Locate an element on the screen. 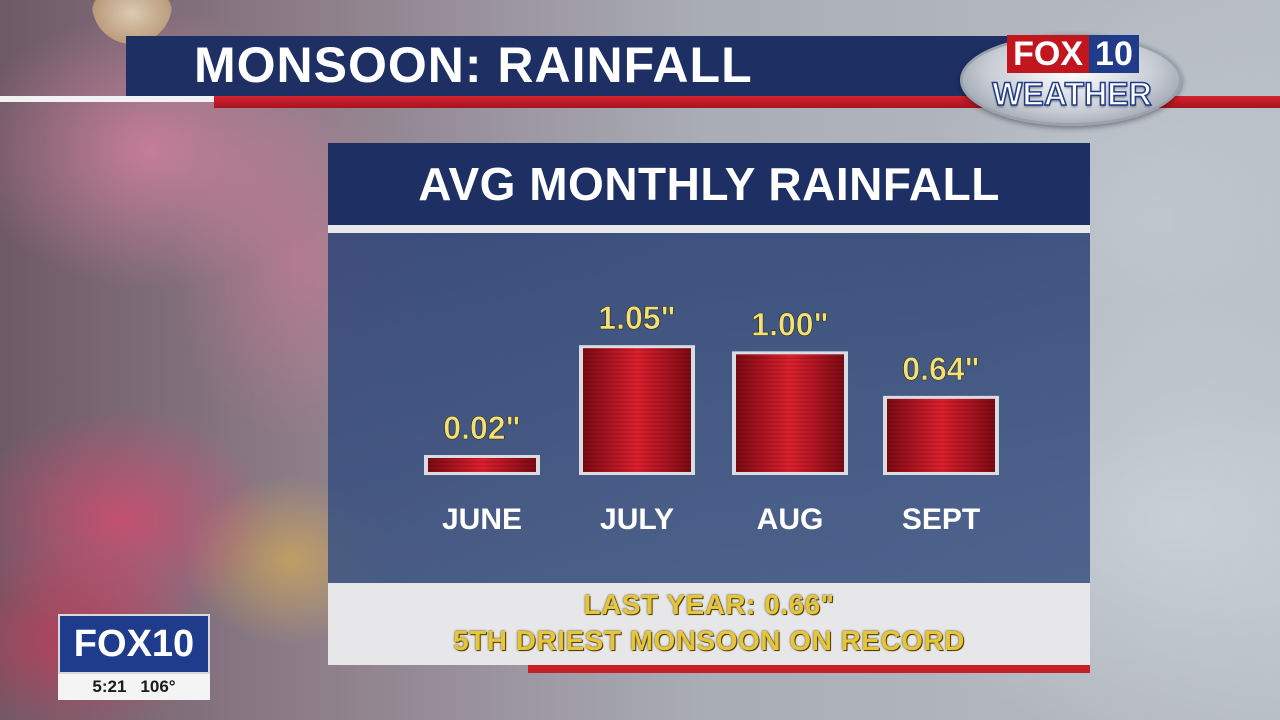 Image resolution: width=1280 pixels, height=720 pixels. value-label-aug: 1.00" is located at coordinates (789, 324).